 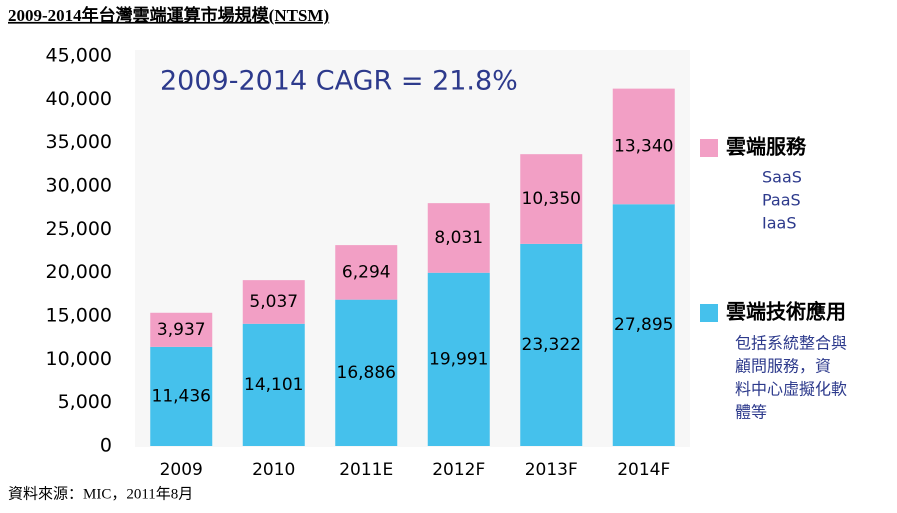 I want to click on value-label: 19,991, so click(x=458, y=359).